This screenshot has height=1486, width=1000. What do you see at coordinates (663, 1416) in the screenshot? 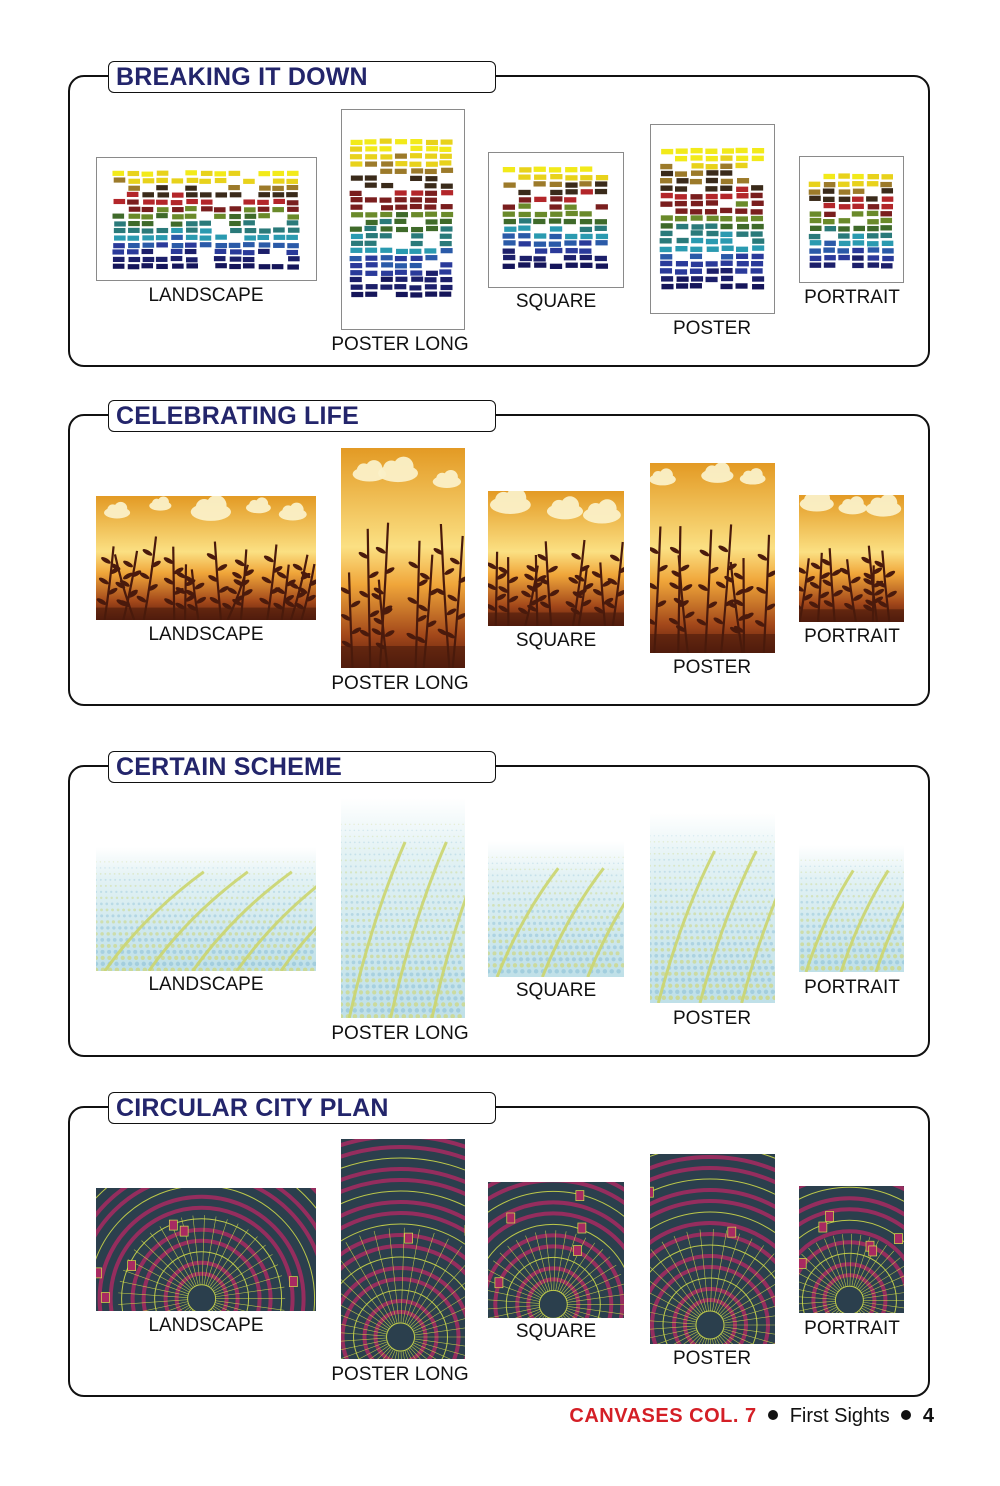
I see `footer-brand: CANVASES COL. 7` at bounding box center [663, 1416].